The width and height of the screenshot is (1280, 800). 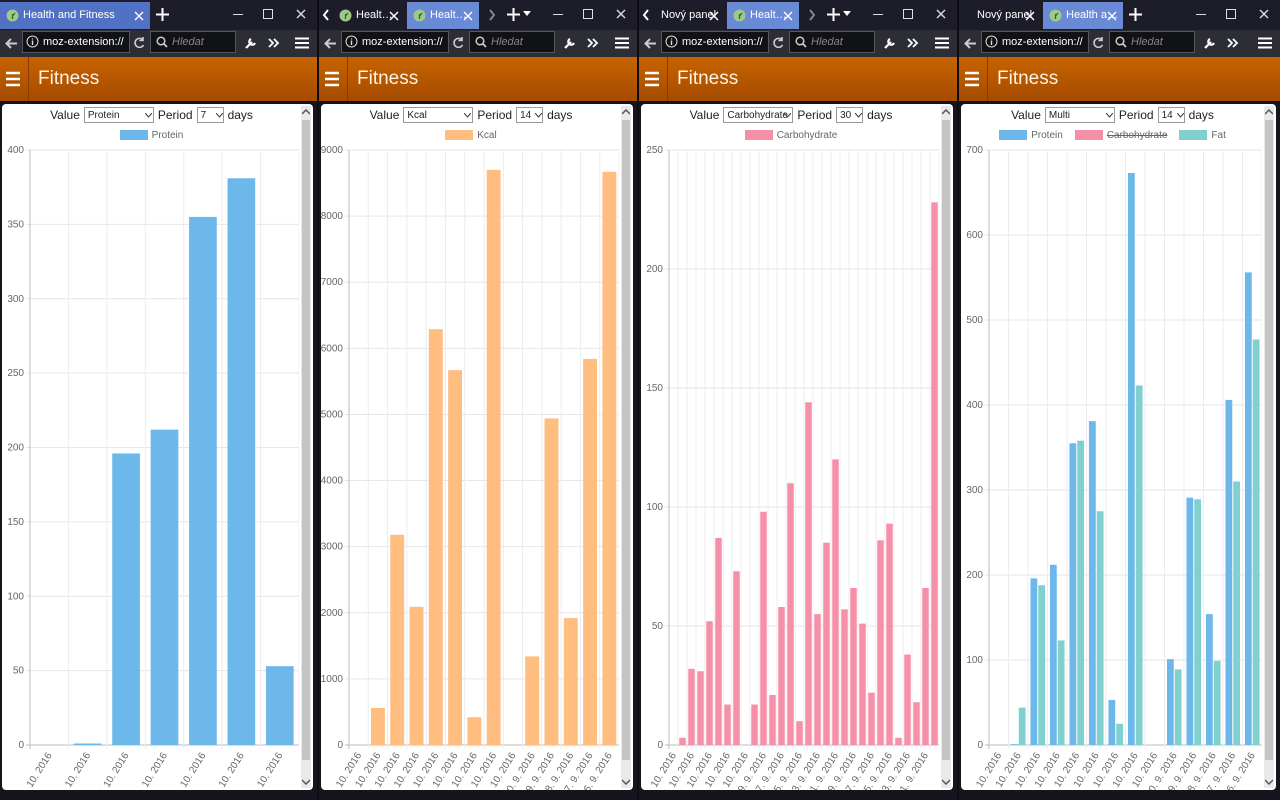 I want to click on lens, so click(x=161, y=41).